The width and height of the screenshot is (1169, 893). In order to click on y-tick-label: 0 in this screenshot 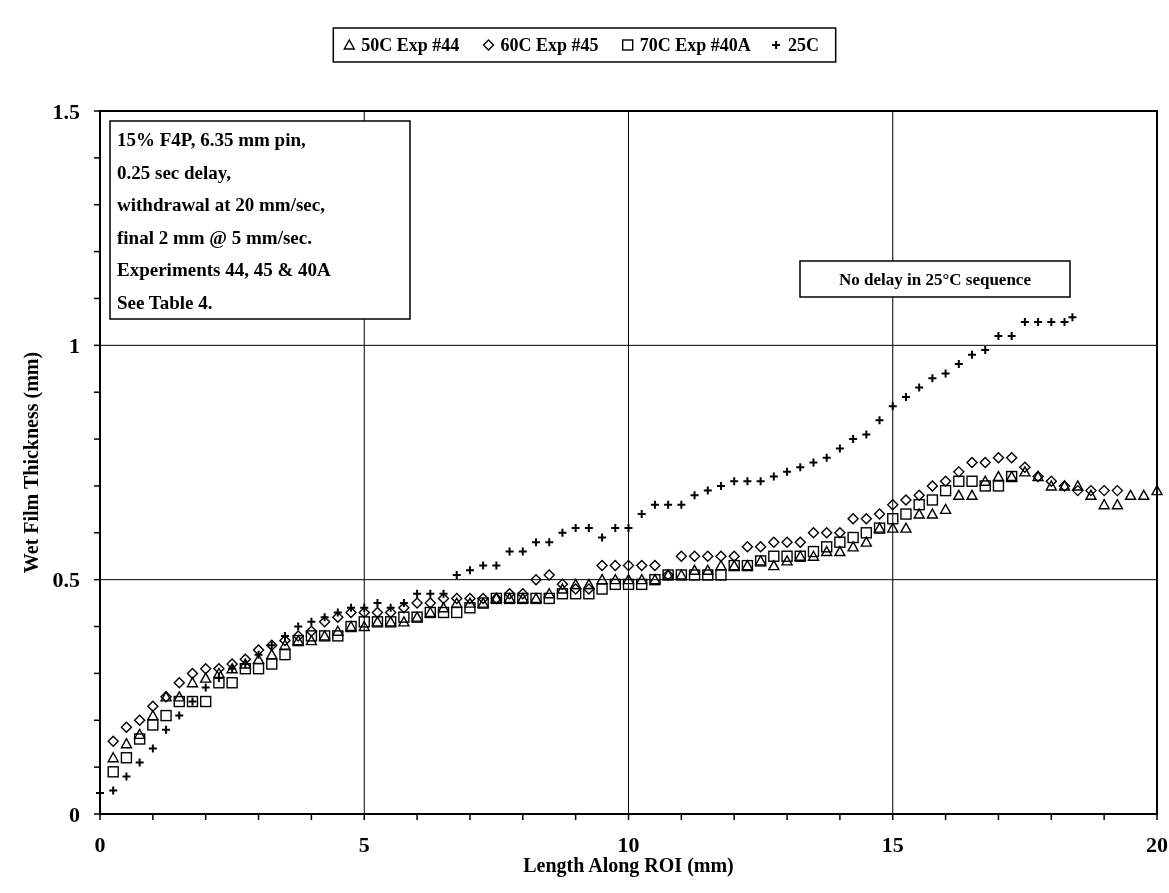, I will do `click(74, 814)`.